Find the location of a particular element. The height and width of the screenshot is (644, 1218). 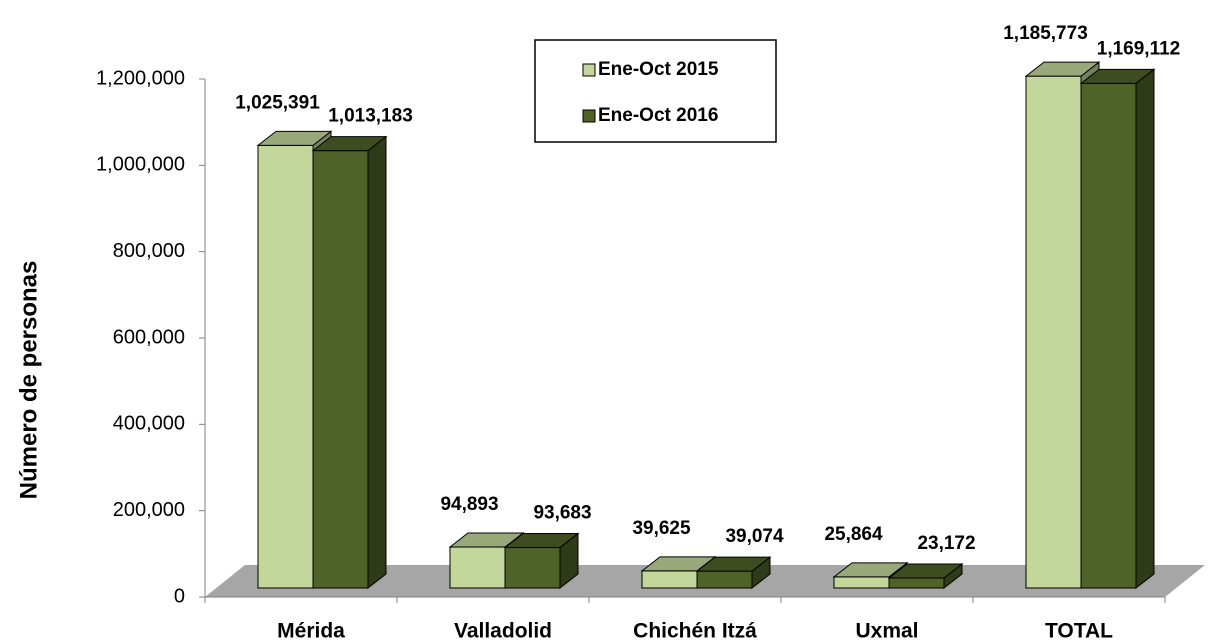

y-tick-label: 600,000 is located at coordinates (149, 337).